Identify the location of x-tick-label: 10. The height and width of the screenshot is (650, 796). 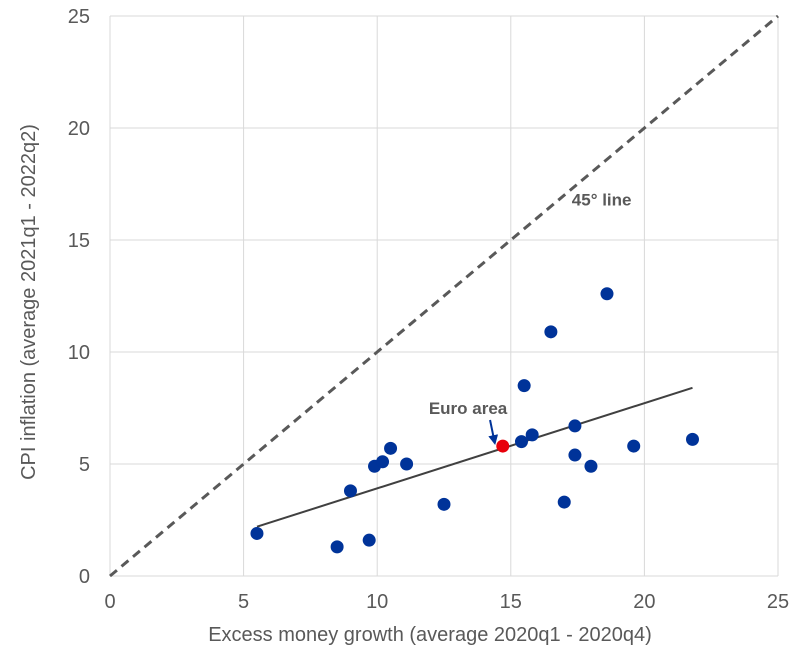
(377, 602).